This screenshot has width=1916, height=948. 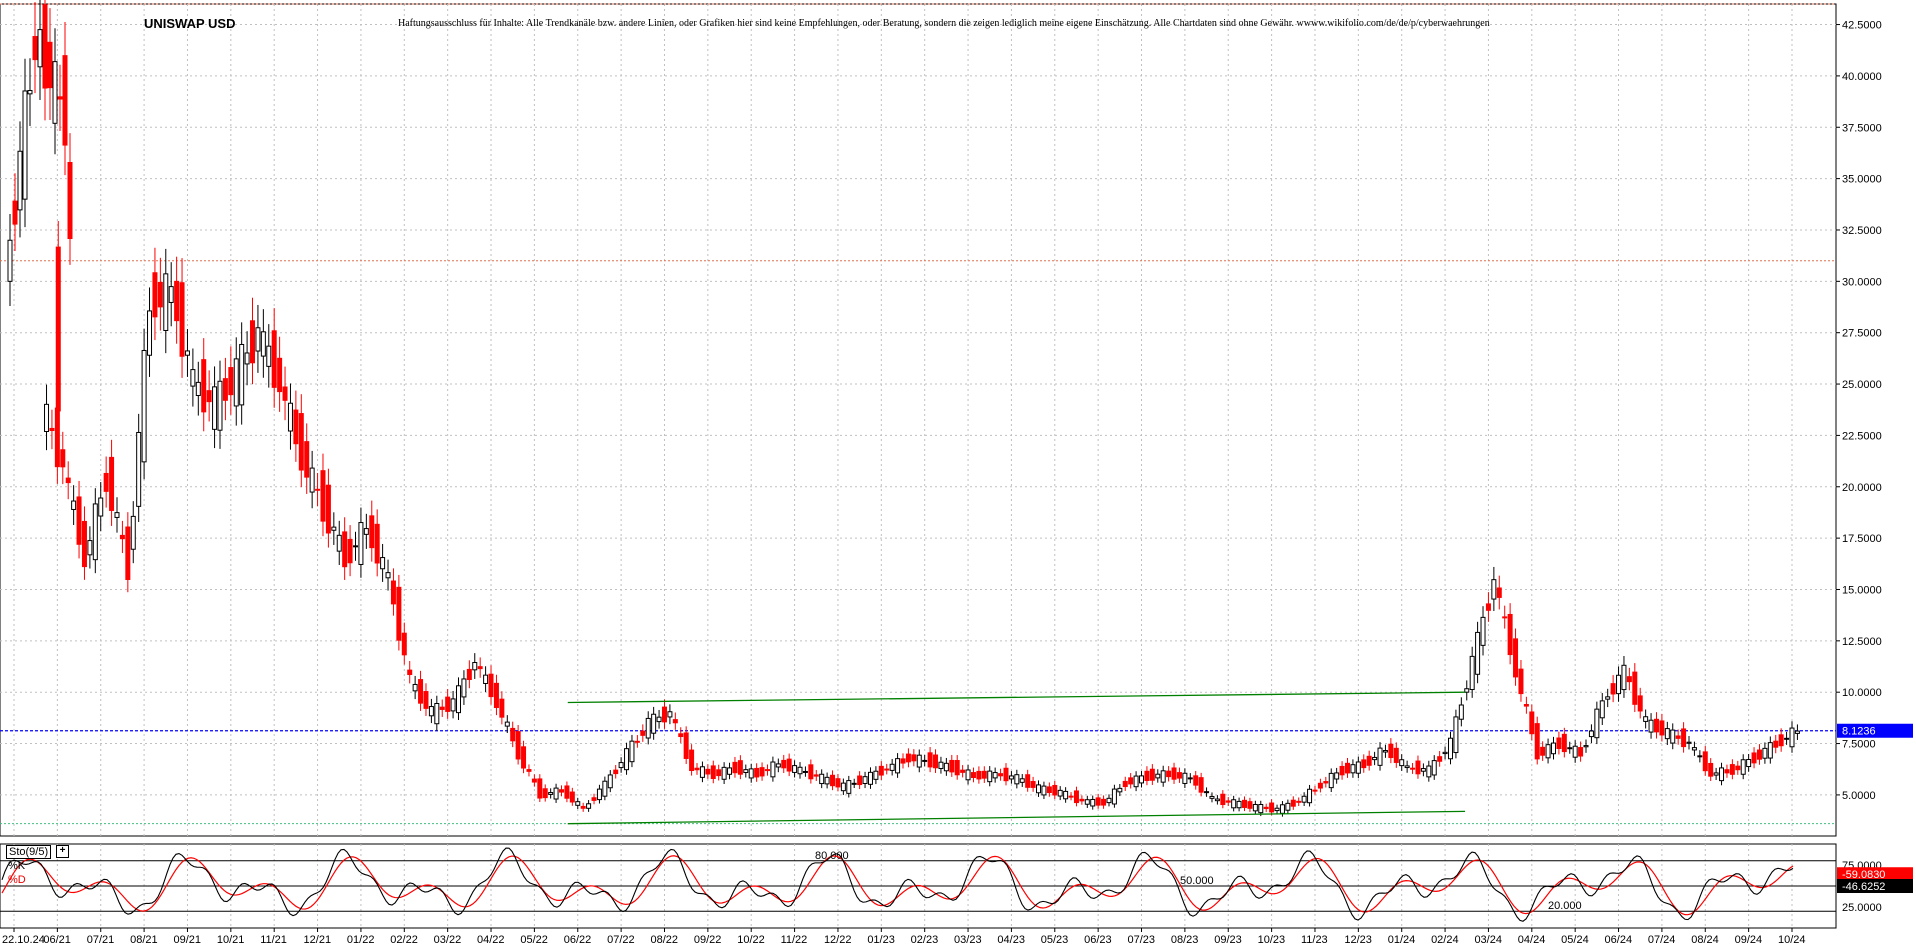 I want to click on stoch-k-line, so click(x=897, y=884).